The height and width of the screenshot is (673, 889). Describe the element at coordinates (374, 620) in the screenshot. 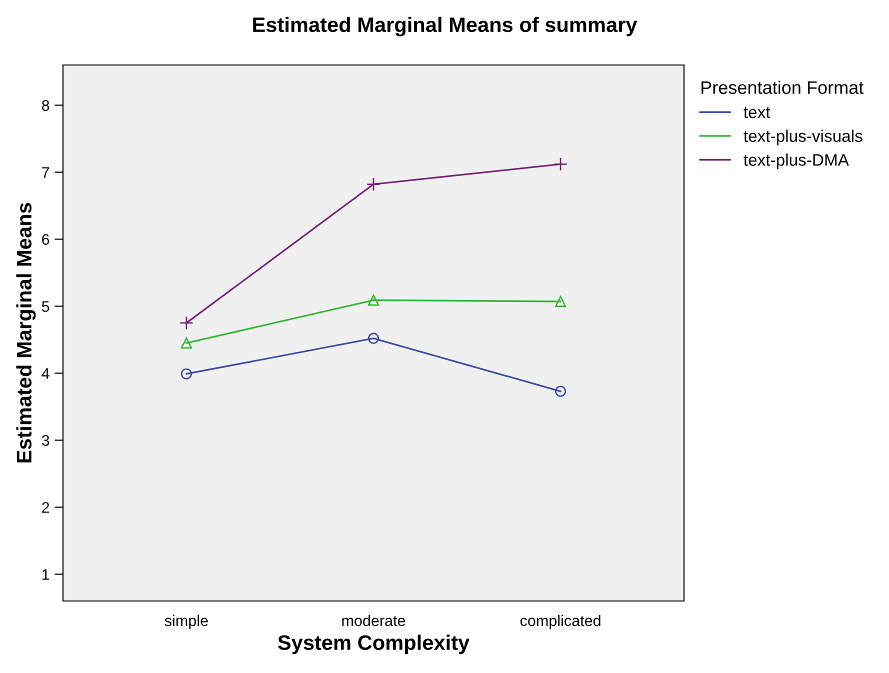

I see `x-tick-label: moderate` at that location.